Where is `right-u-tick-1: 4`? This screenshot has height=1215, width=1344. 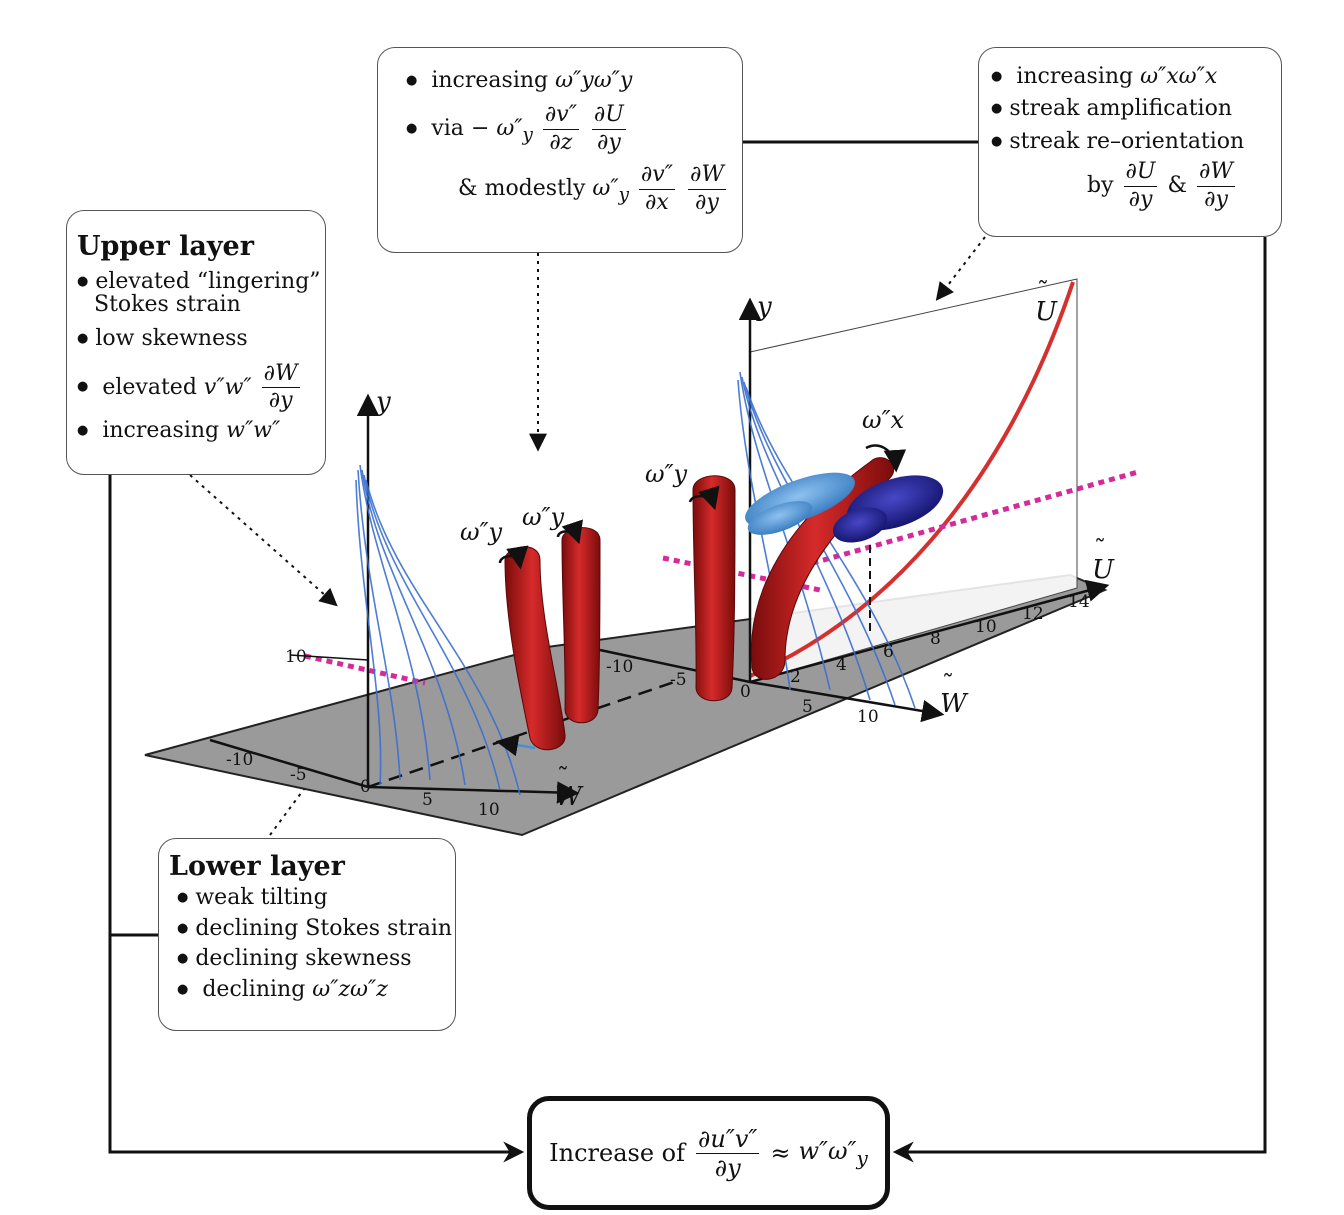
right-u-tick-1: 4 is located at coordinates (841, 665).